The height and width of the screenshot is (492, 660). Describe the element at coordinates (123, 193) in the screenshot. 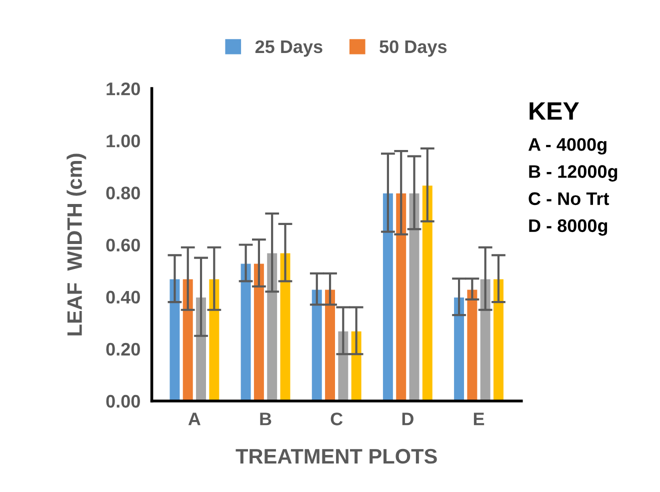

I see `y-tick-label: 0.80` at that location.